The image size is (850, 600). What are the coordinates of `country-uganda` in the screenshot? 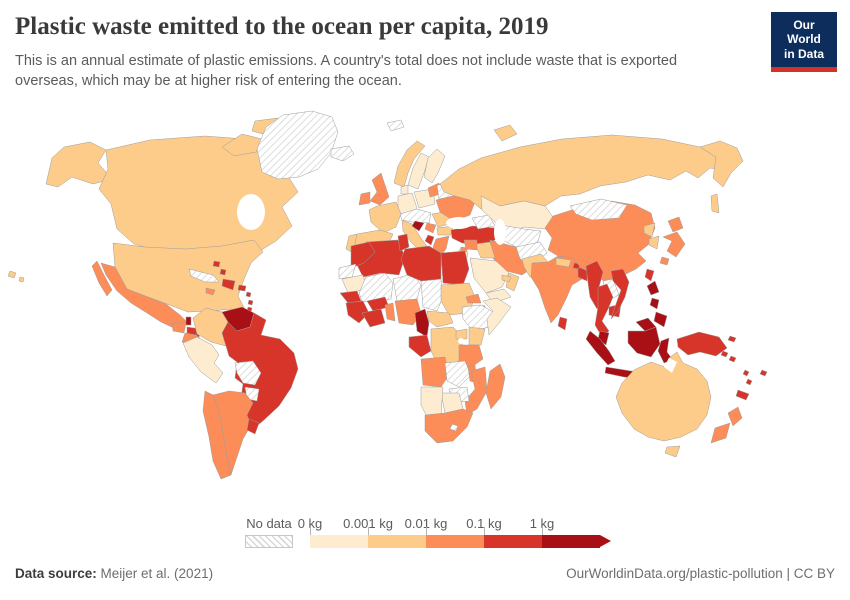 It's located at (461, 334).